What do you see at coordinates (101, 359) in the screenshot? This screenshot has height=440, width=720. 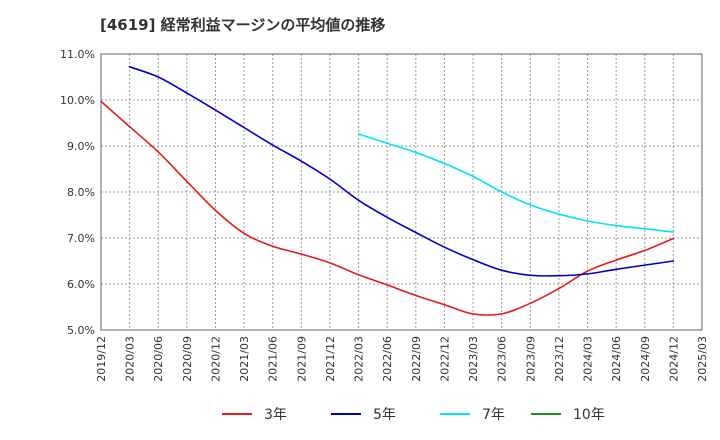 I see `x-tick-label: 2019/12` at bounding box center [101, 359].